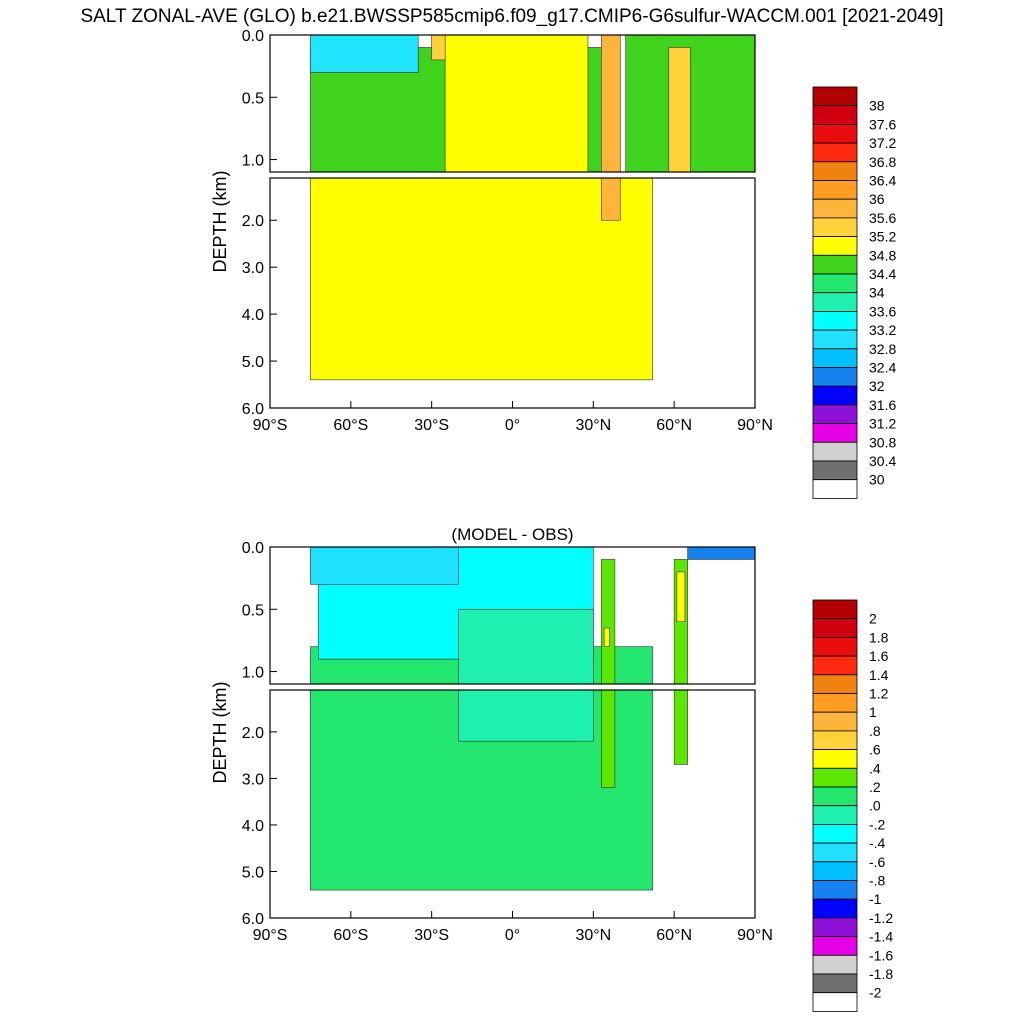 The image size is (1024, 1024). I want to click on colorbar-label: 34.8, so click(882, 255).